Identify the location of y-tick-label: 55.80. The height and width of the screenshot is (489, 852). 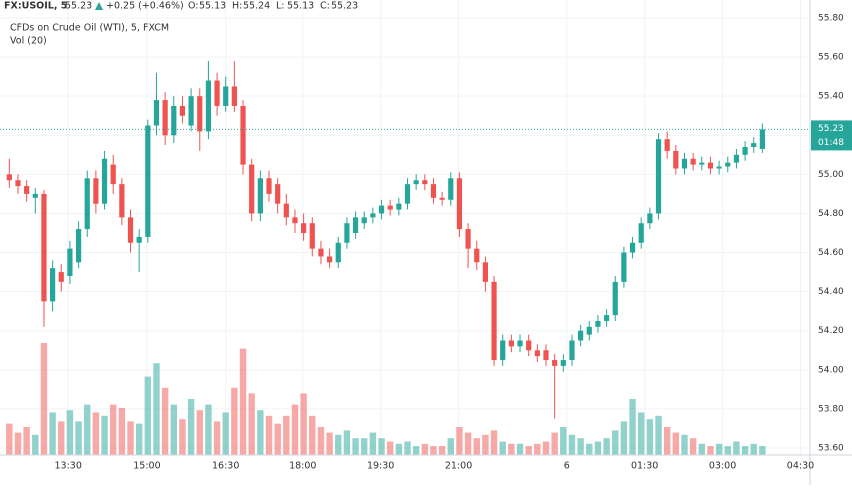
(831, 19).